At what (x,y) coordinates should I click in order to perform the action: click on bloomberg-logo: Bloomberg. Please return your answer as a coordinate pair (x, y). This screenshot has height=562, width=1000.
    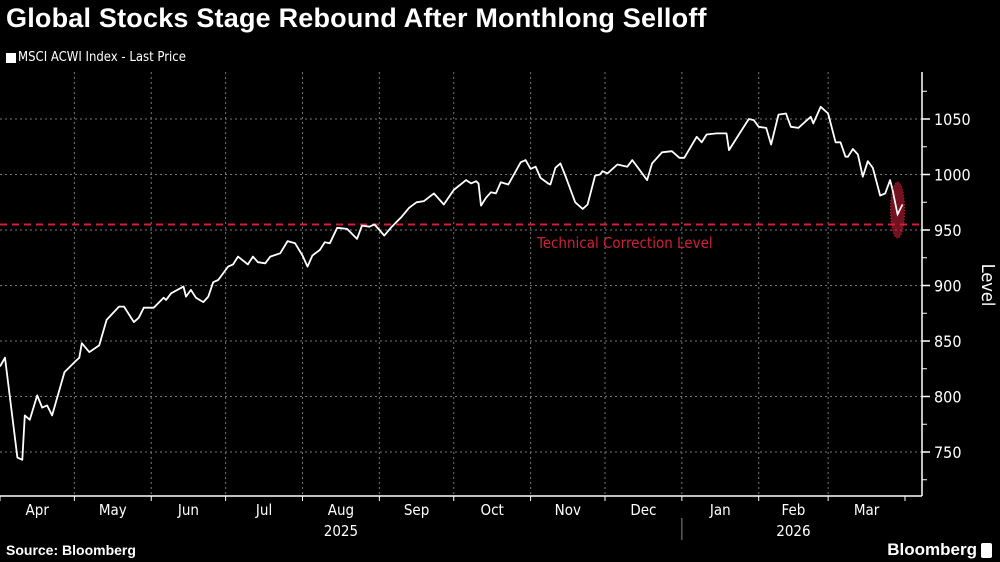
    Looking at the image, I should click on (939, 550).